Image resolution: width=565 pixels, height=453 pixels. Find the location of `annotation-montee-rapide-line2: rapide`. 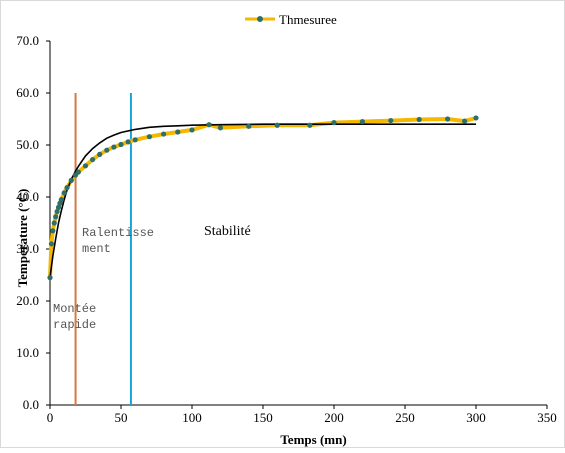

annotation-montee-rapide-line2: rapide is located at coordinates (74, 325).